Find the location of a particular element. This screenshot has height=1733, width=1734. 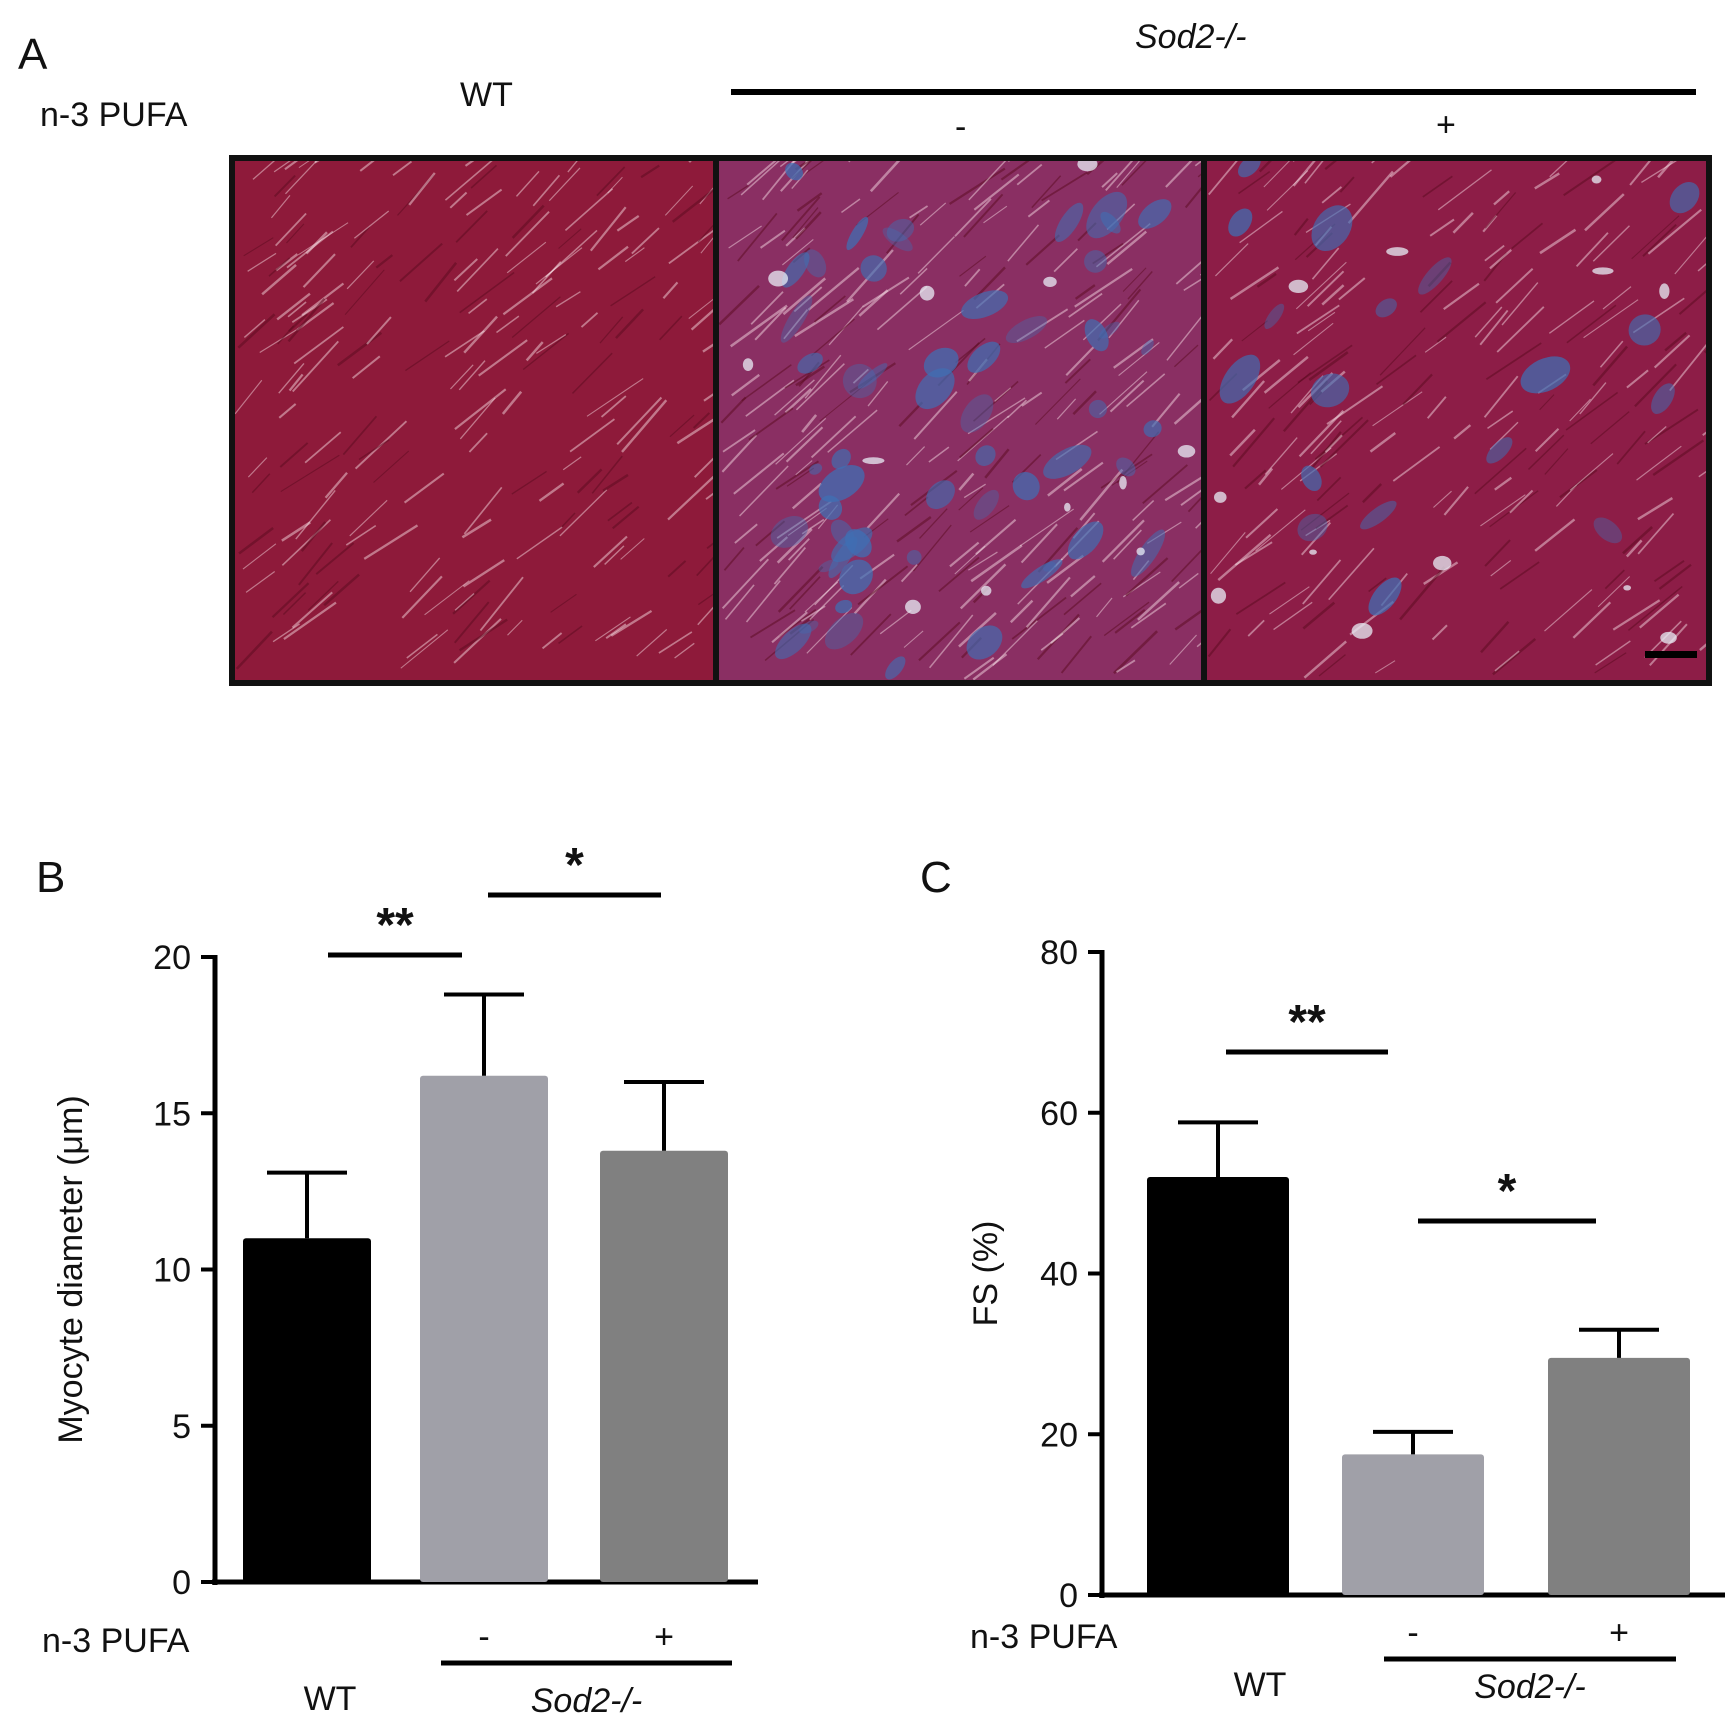

b-y-tick-label: 0 is located at coordinates (181, 1583).